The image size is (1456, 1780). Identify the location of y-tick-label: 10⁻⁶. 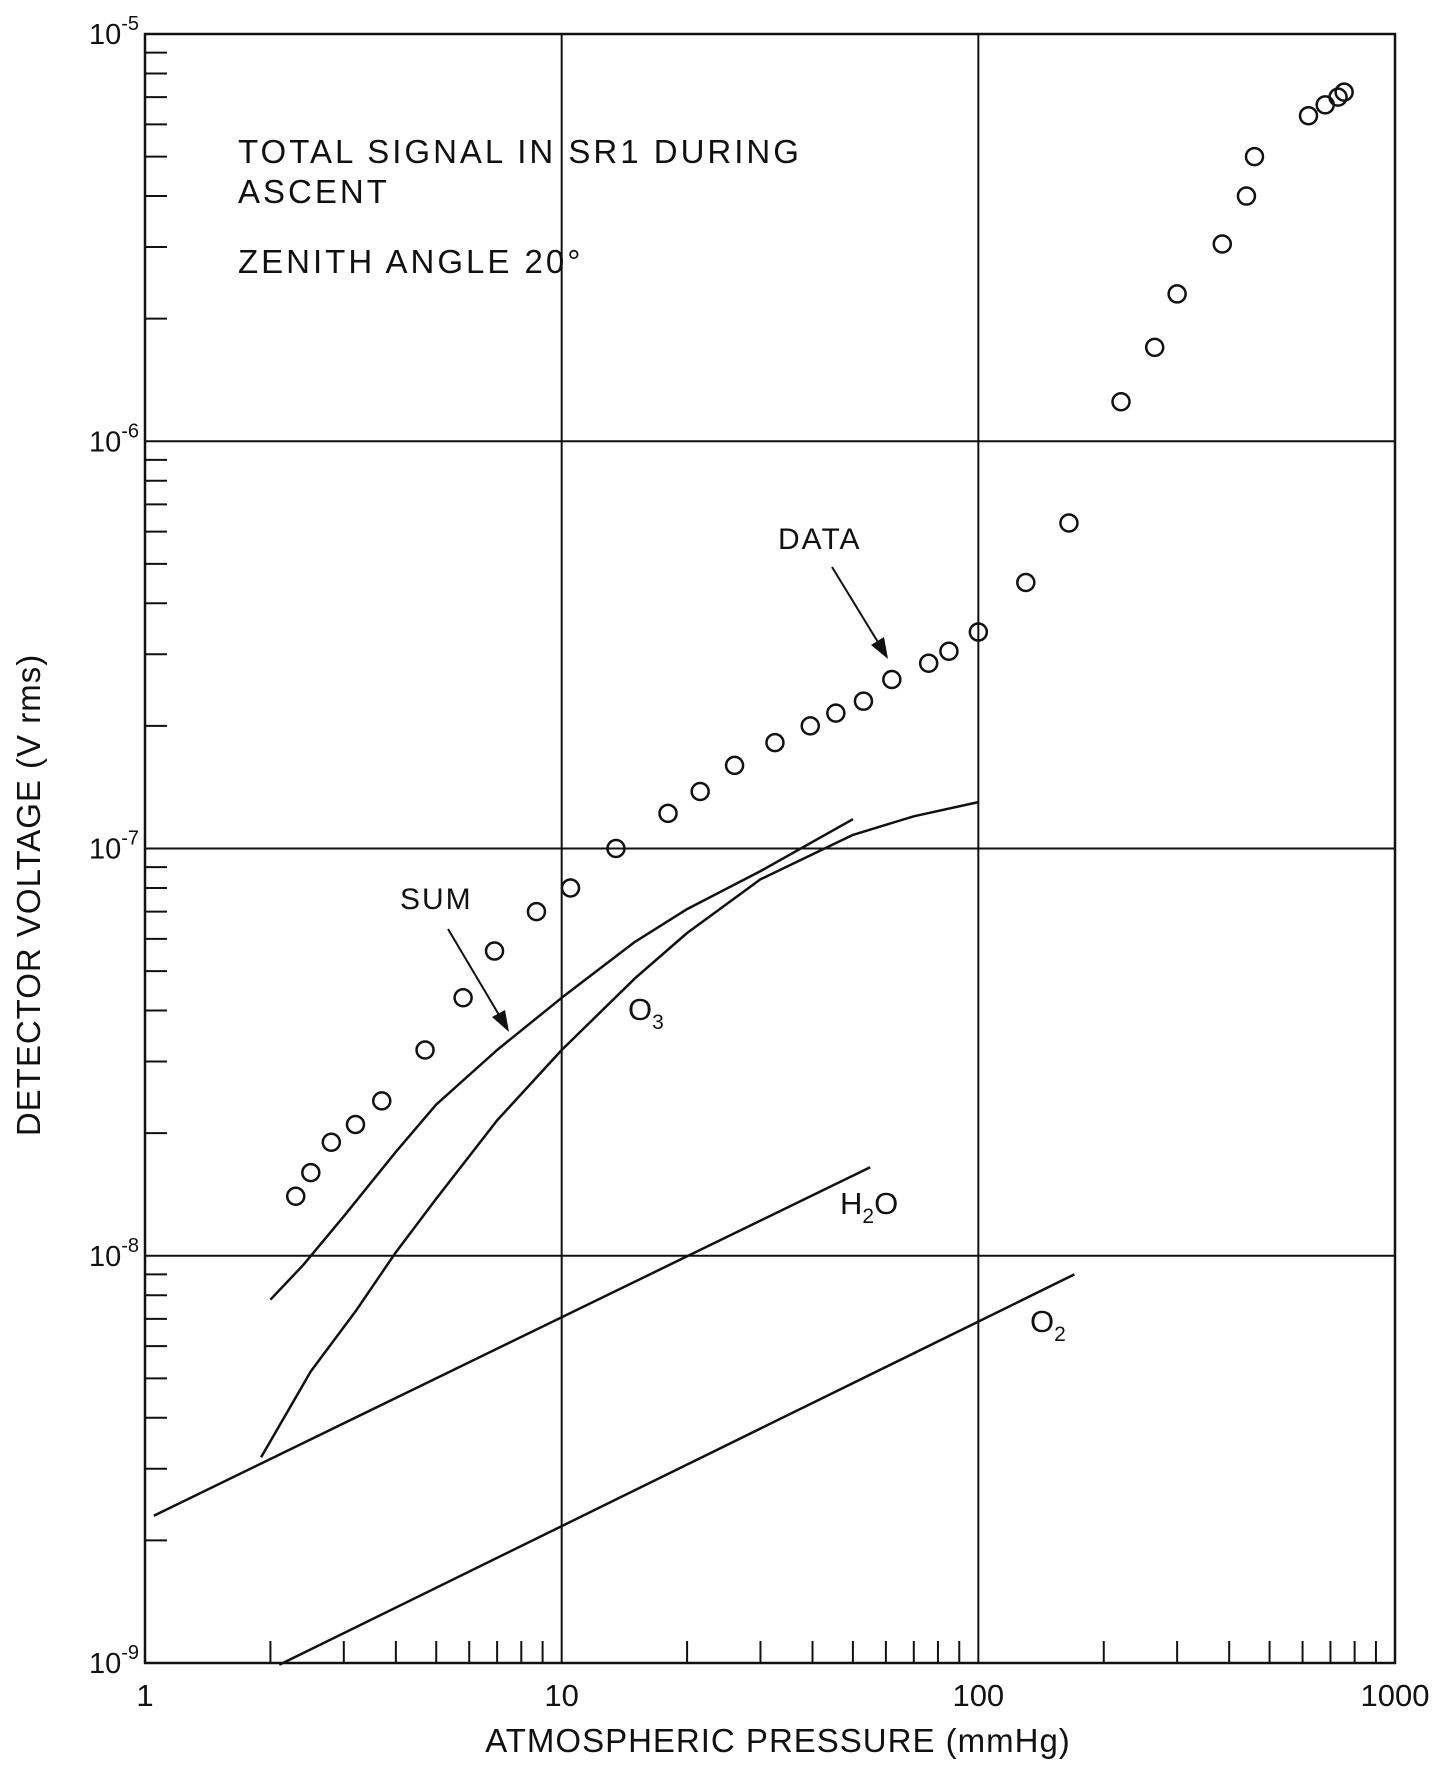
(114, 439).